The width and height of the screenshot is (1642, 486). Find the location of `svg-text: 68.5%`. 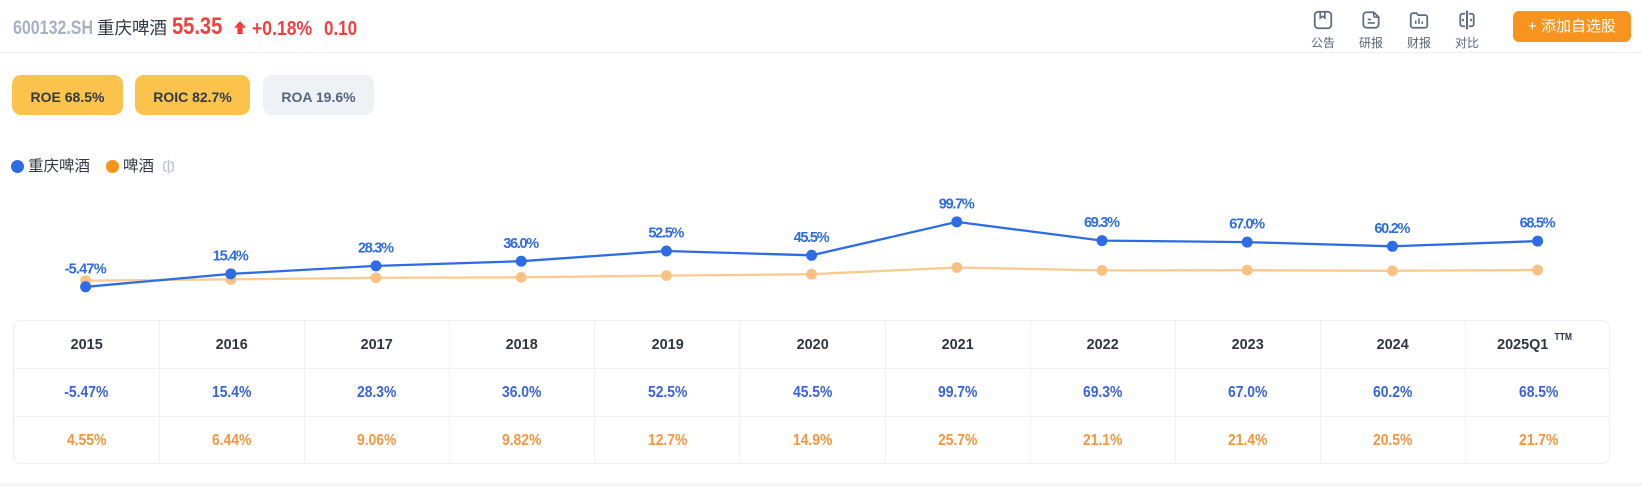

svg-text: 68.5% is located at coordinates (1538, 224).